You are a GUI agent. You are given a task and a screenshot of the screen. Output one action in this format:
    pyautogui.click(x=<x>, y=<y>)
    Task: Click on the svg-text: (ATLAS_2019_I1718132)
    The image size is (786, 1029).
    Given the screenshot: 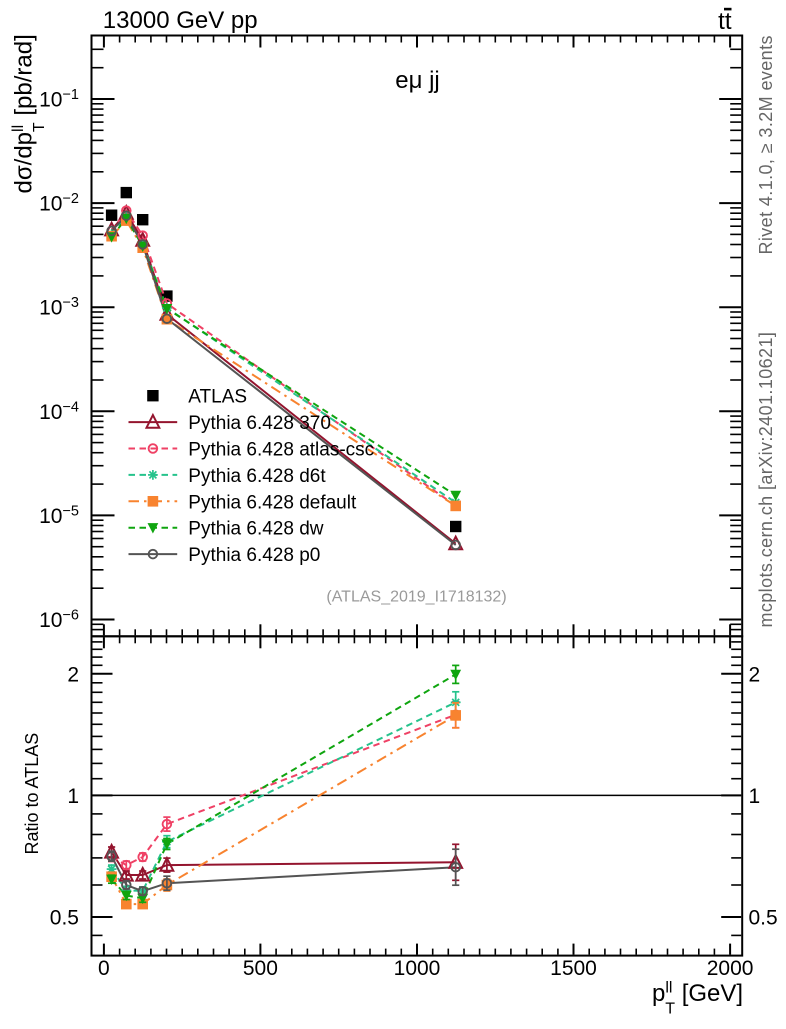 What is the action you would take?
    pyautogui.click(x=416, y=597)
    